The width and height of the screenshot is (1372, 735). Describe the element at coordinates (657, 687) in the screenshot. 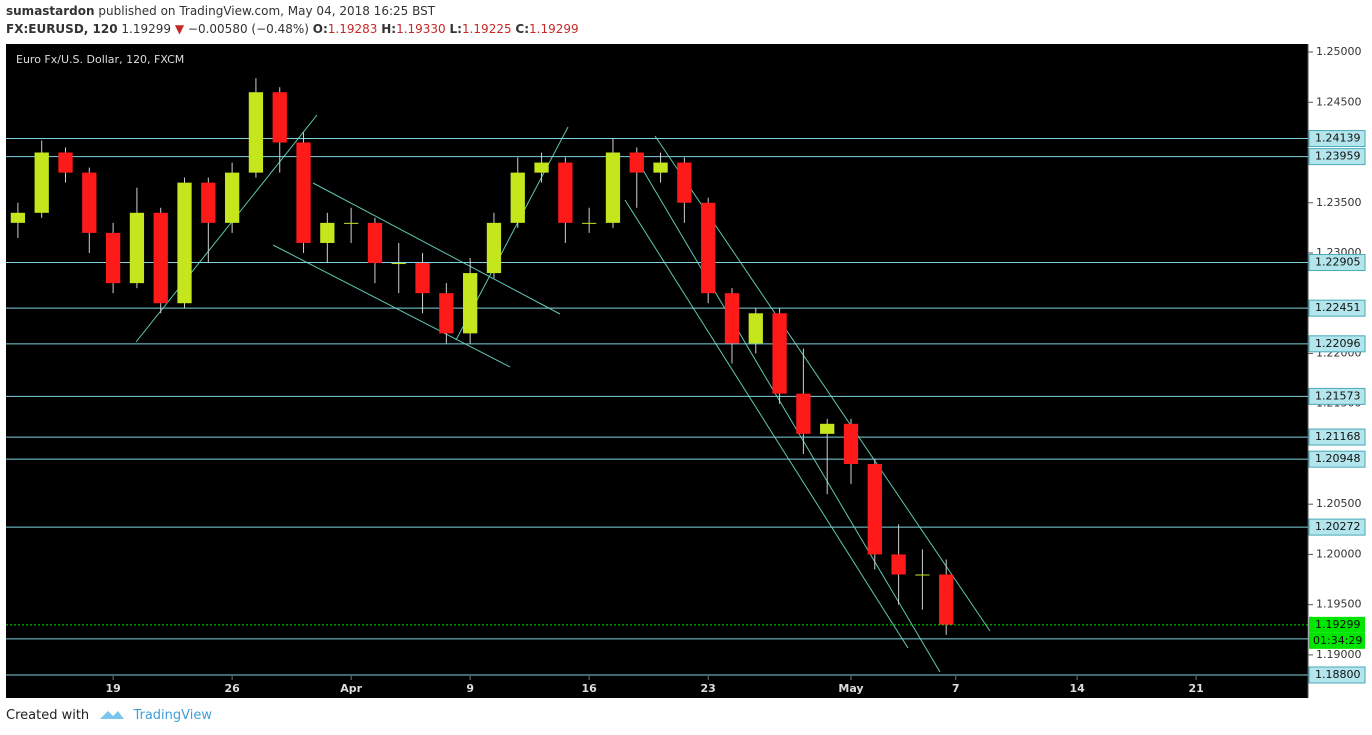

I see `time-axis` at that location.